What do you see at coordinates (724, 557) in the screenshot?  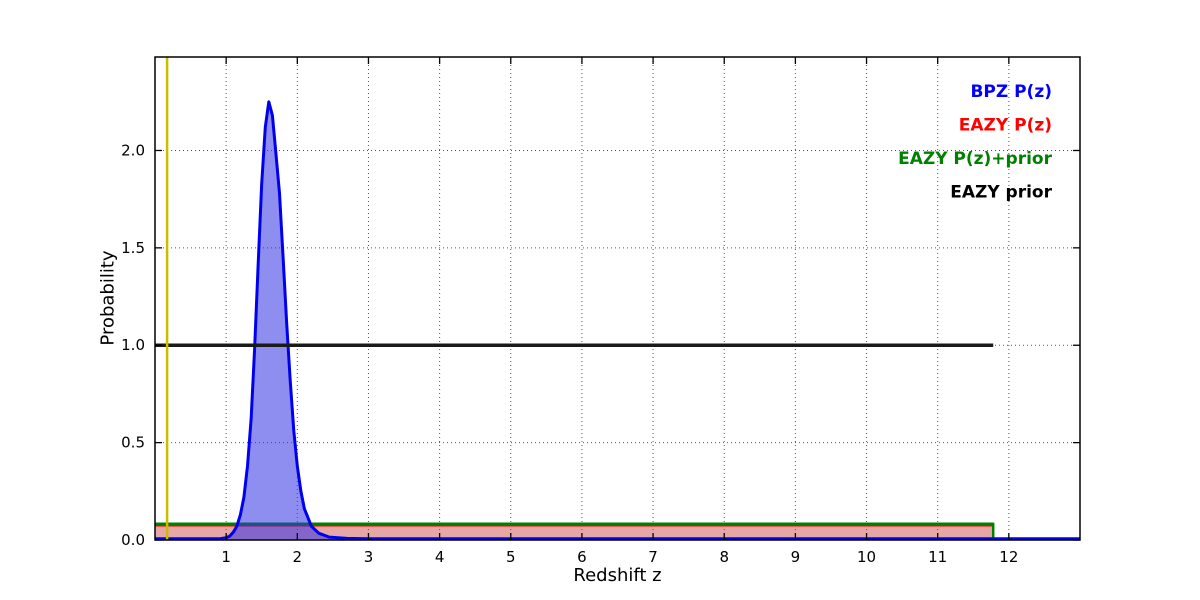 I see `x-tick-label: 8` at bounding box center [724, 557].